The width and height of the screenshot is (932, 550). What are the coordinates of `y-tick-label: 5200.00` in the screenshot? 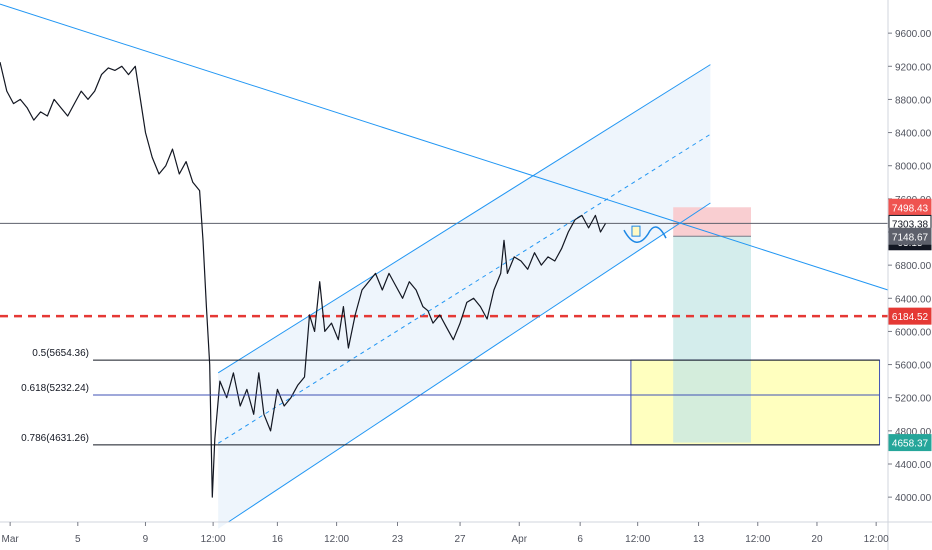 It's located at (913, 399).